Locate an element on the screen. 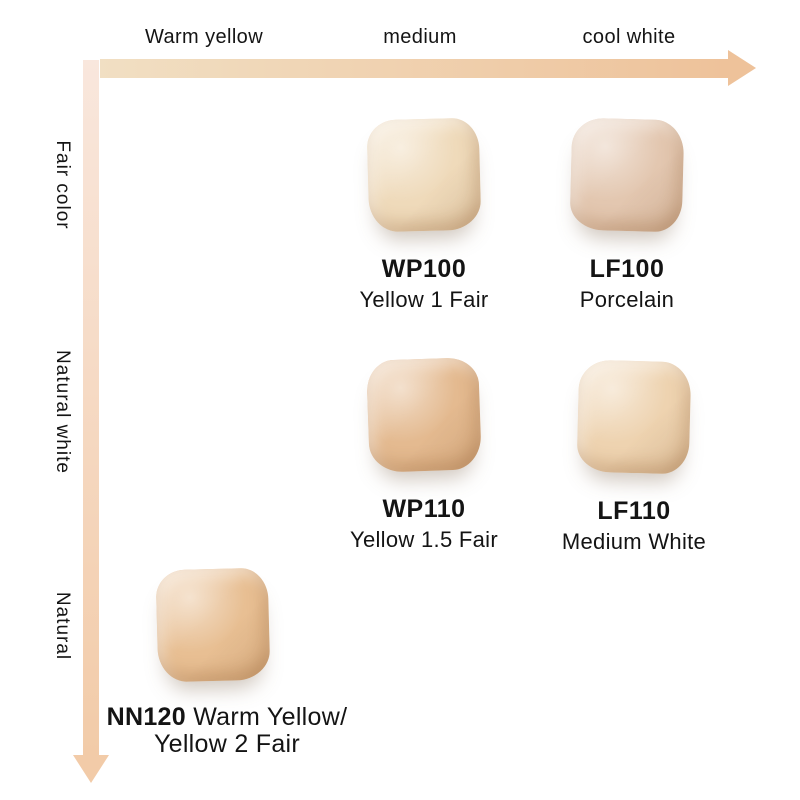 The image size is (800, 800). swatch-lf110: LF110 Medium White is located at coordinates (634, 456).